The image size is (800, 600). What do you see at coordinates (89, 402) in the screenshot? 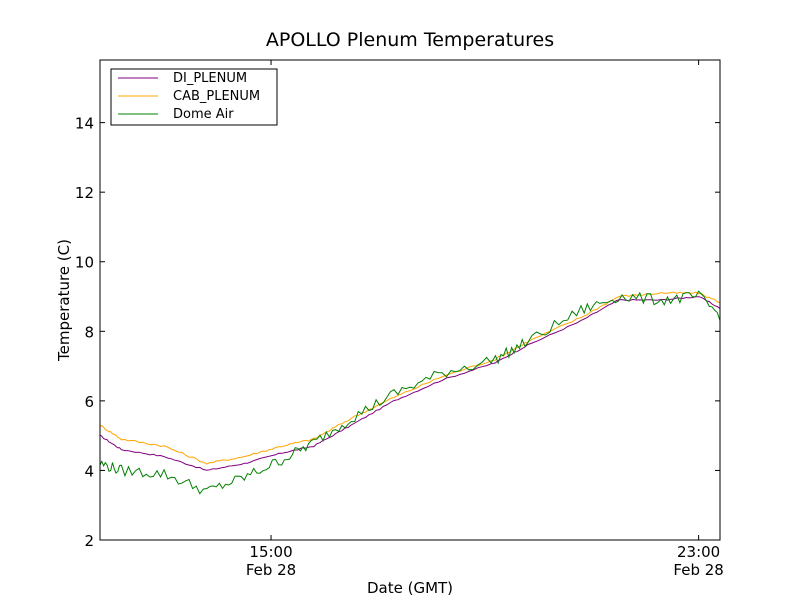
I see `y-tick-label: 6` at bounding box center [89, 402].